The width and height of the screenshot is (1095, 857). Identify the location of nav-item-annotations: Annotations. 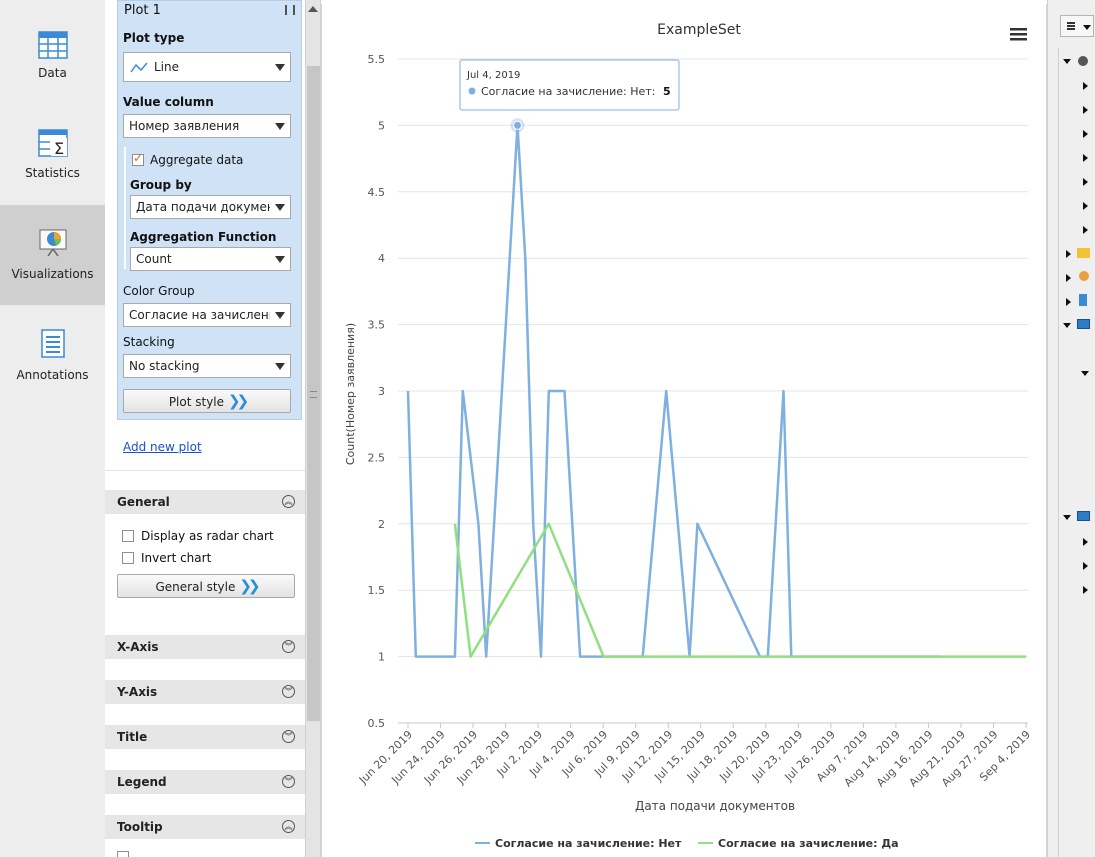
(52, 354).